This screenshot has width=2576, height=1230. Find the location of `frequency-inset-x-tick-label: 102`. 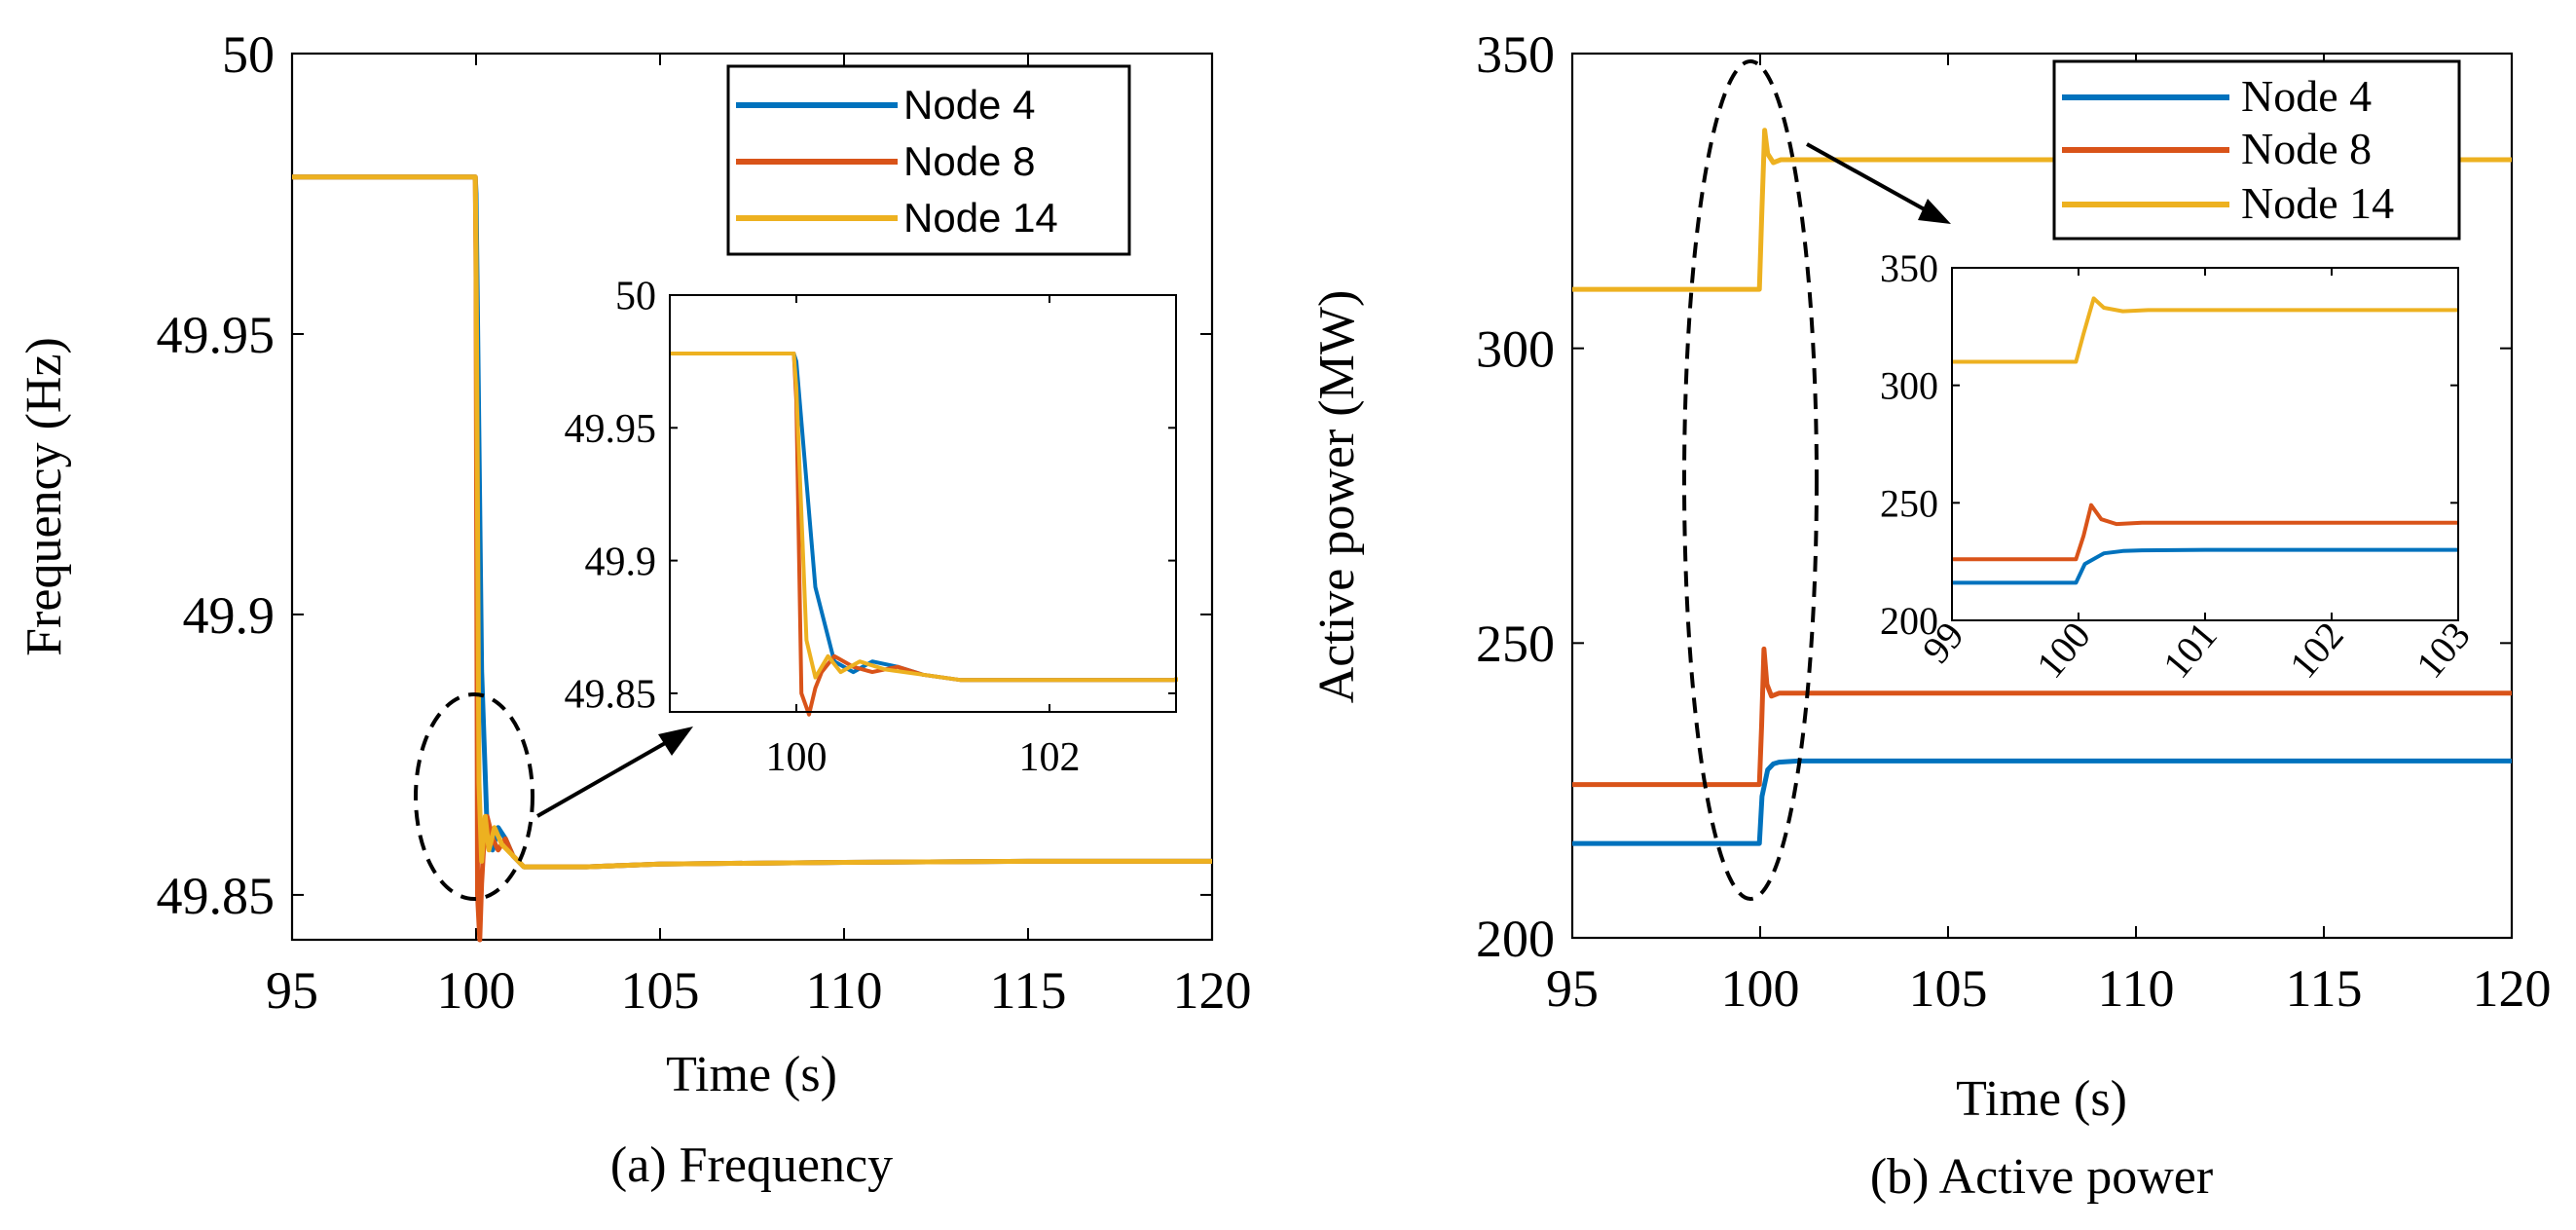

frequency-inset-x-tick-label: 102 is located at coordinates (1050, 758).